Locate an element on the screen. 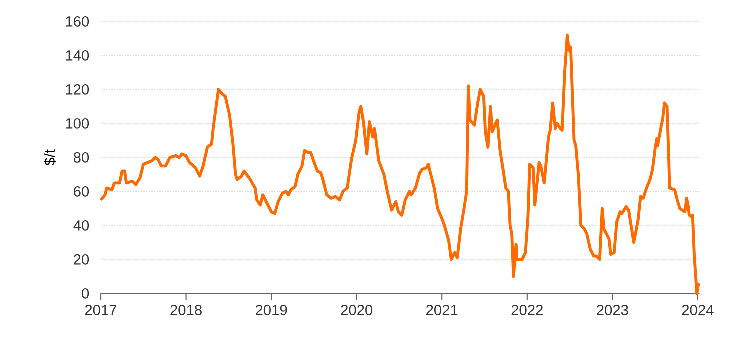 The image size is (744, 343). x-tick-label: 2019 is located at coordinates (272, 310).